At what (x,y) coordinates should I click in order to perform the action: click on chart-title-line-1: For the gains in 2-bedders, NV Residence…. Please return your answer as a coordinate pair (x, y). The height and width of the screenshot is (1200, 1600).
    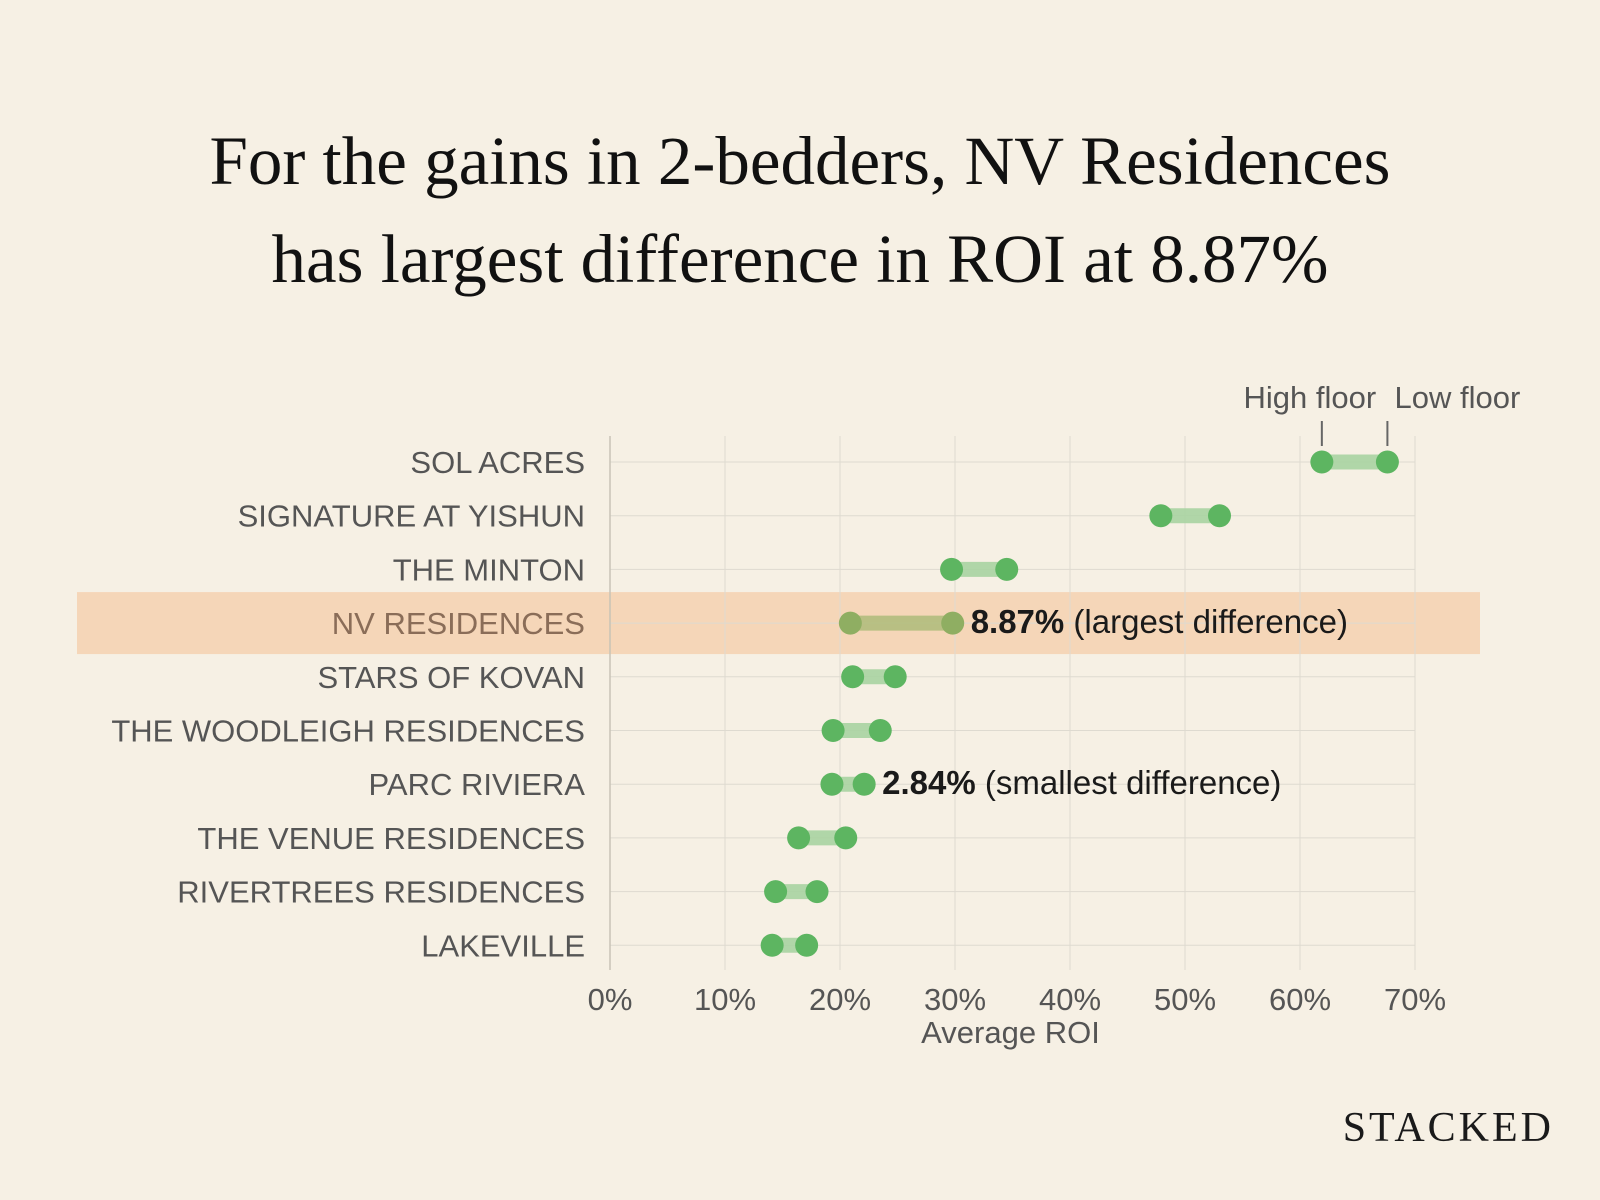
    Looking at the image, I should click on (800, 161).